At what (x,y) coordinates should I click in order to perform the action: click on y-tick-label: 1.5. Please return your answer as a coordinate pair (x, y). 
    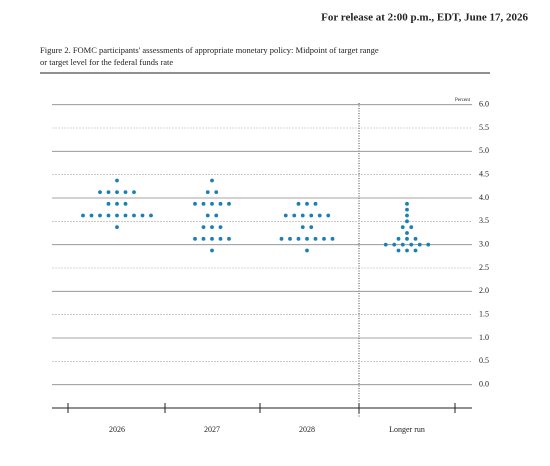
    Looking at the image, I should click on (484, 313).